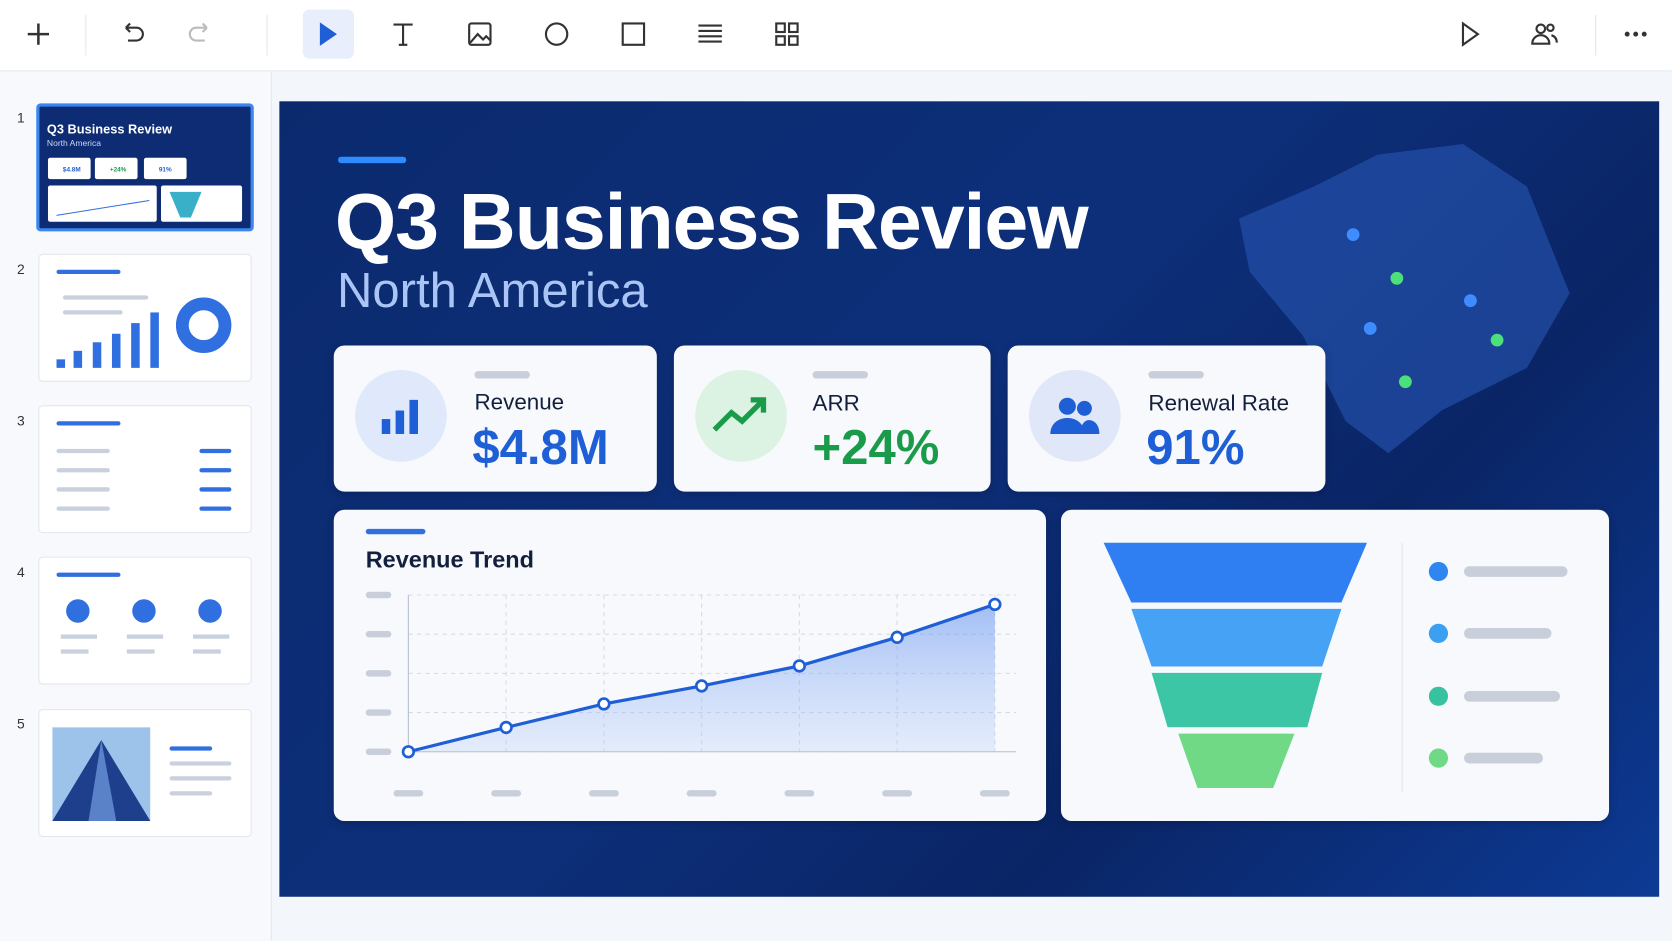  What do you see at coordinates (165, 168) in the screenshot?
I see `thumb-kpi: 91%` at bounding box center [165, 168].